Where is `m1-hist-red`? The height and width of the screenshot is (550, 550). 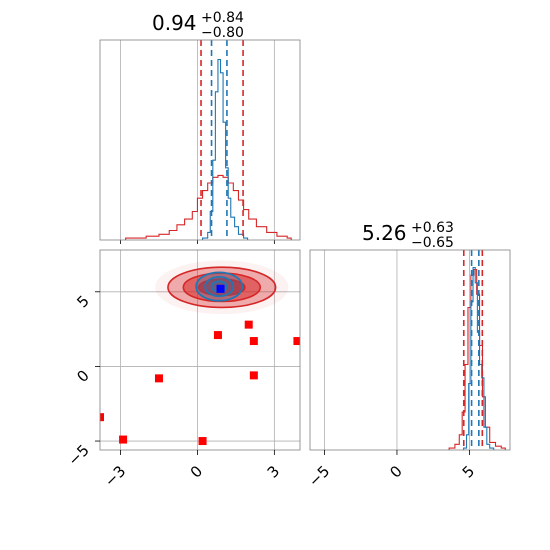 m1-hist-red is located at coordinates (208, 207).